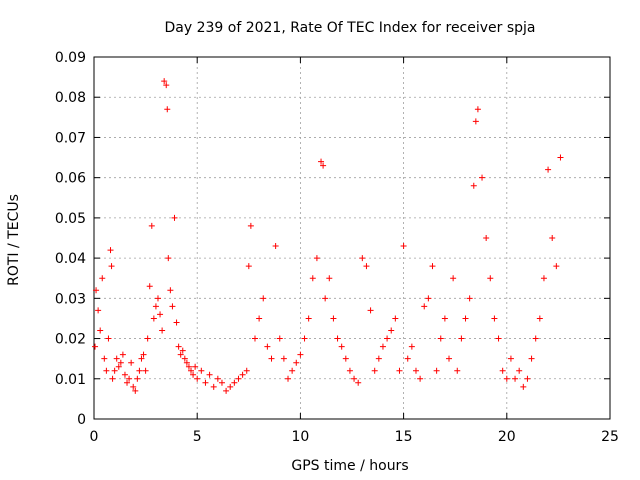 Image resolution: width=640 pixels, height=480 pixels. Describe the element at coordinates (70, 259) in the screenshot. I see `y-tick-label: 0.04` at that location.